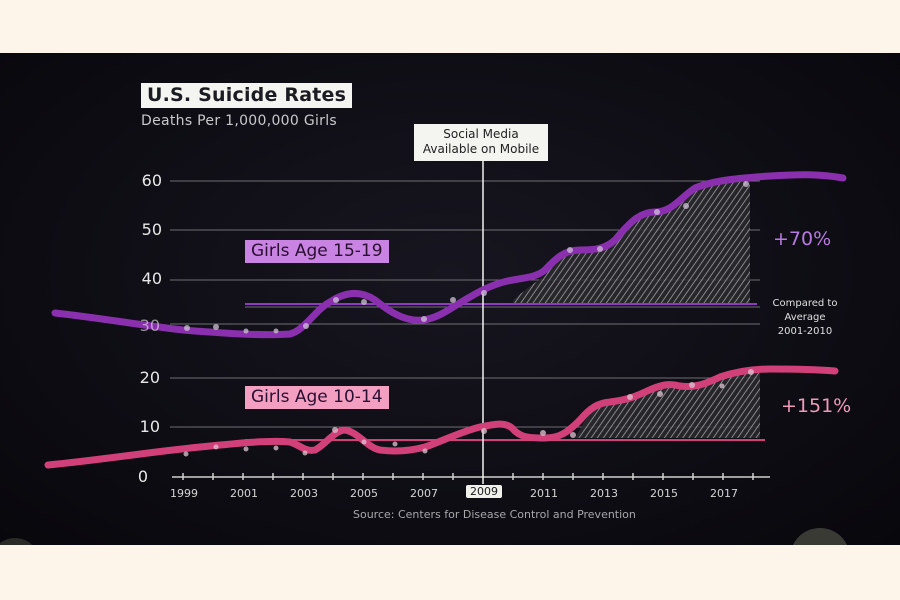 The height and width of the screenshot is (600, 900). I want to click on increase-10-14: +151%, so click(816, 406).